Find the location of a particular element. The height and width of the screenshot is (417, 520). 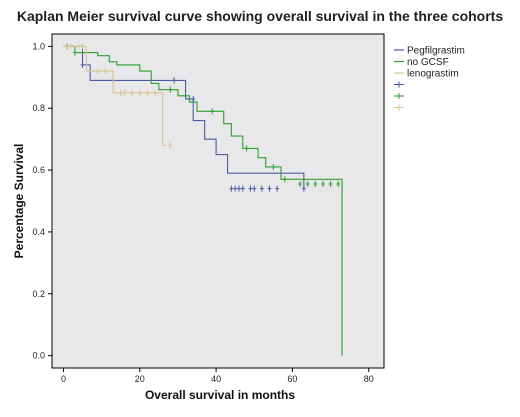

x-tick-label: 80 is located at coordinates (369, 379).